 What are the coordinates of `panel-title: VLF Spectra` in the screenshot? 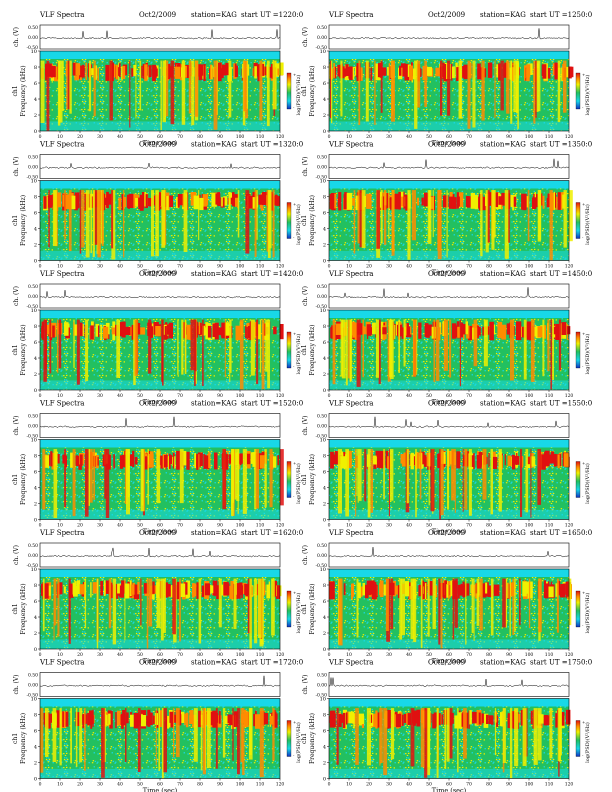 It's located at (61, 145).